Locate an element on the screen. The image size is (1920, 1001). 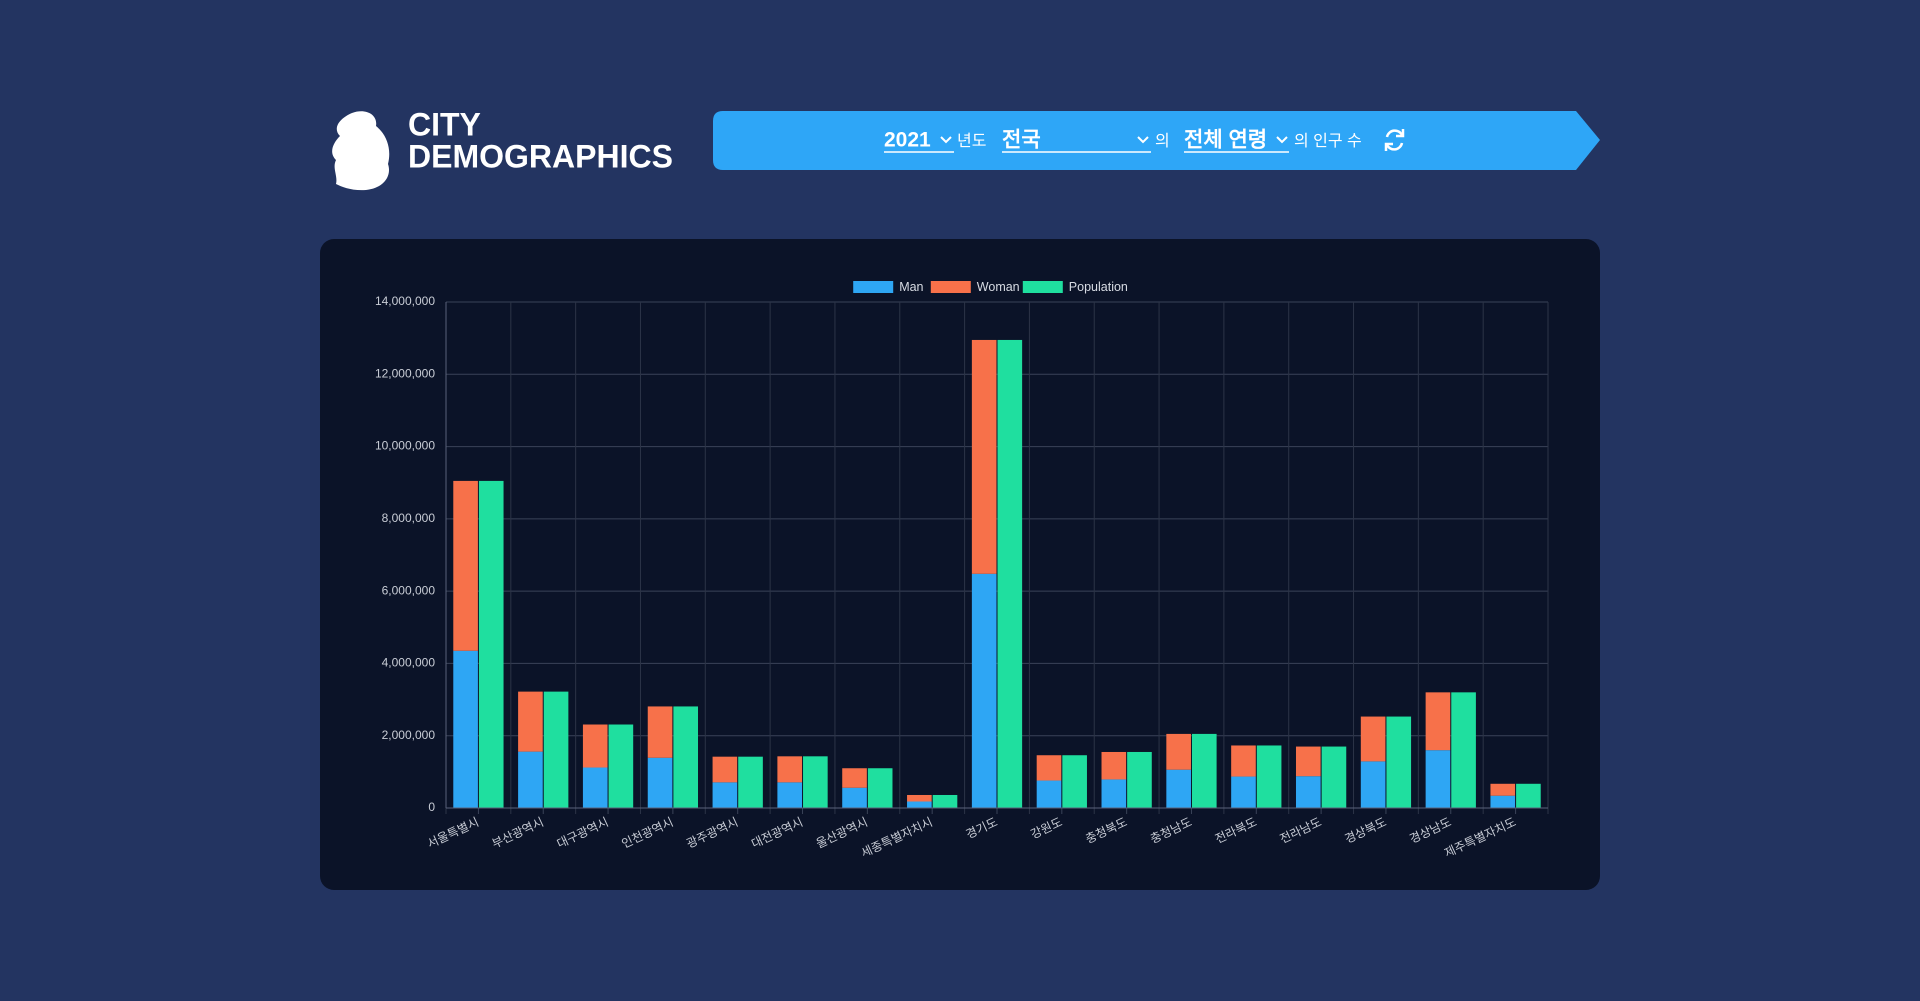
region-select: 전국 is located at coordinates (1076, 141).